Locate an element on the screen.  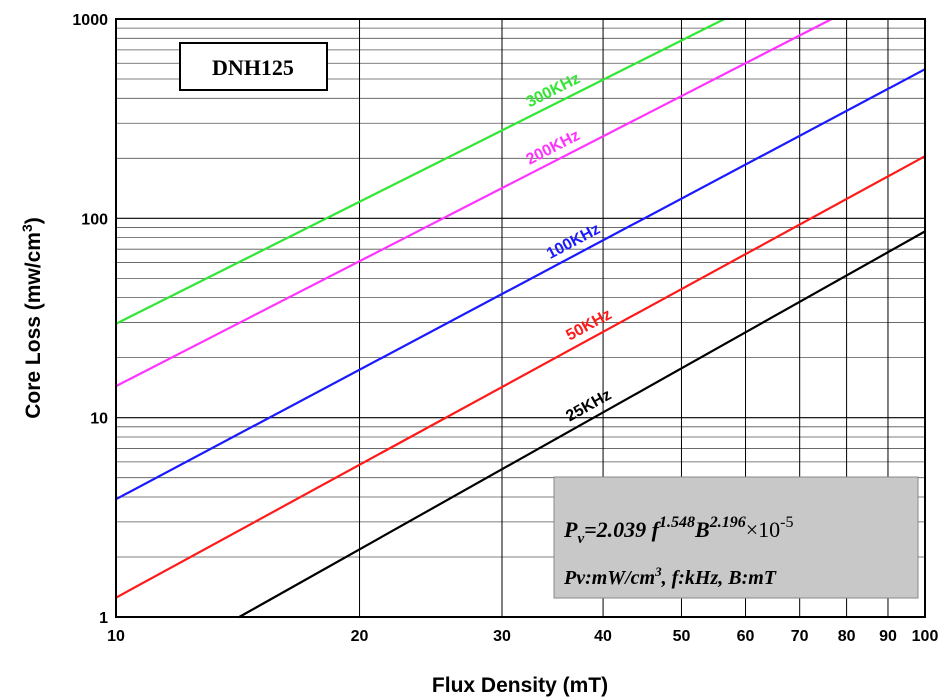
formula-units: Pv:mW/cm3, f:kHz, B:mT is located at coordinates (670, 576).